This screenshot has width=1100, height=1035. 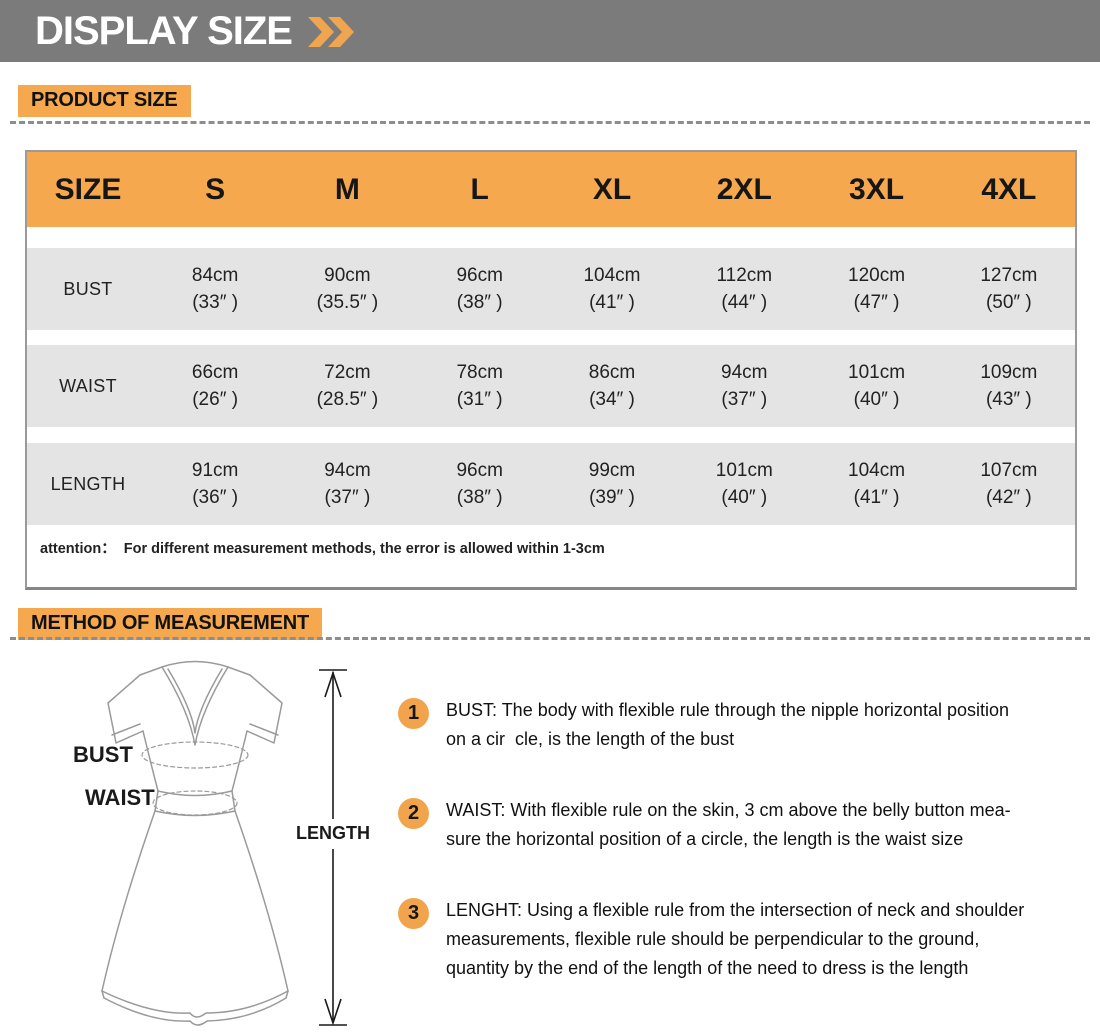 I want to click on size-cell: 78cm (31″ ), so click(x=479, y=386).